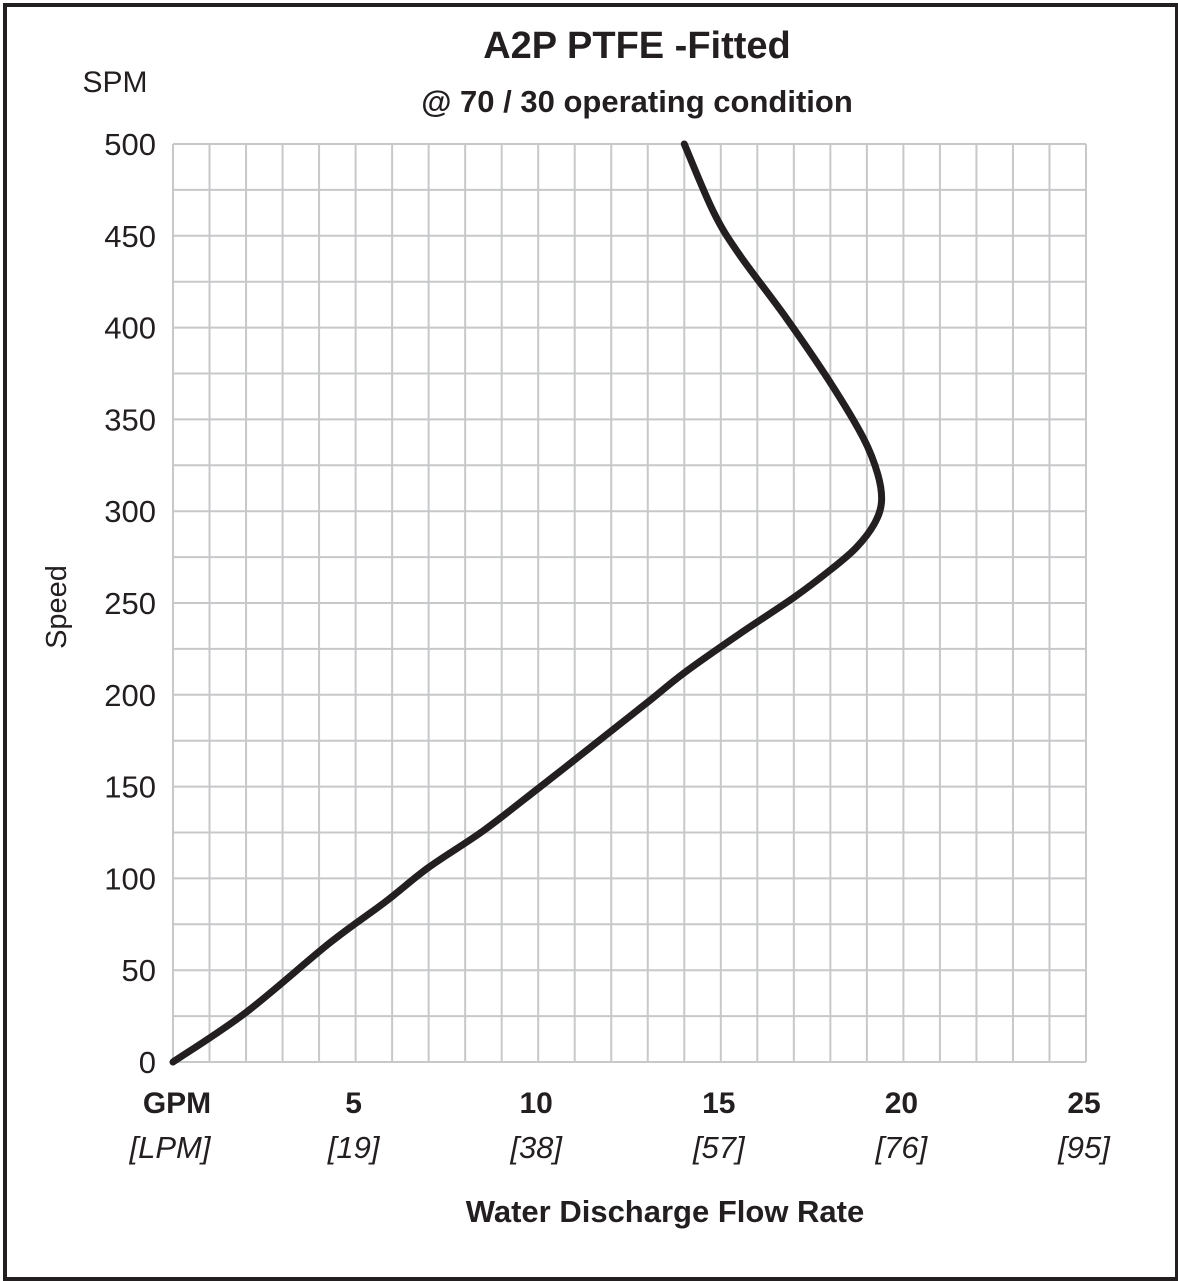 The height and width of the screenshot is (1281, 1178). Describe the element at coordinates (130, 787) in the screenshot. I see `y-tick-label: 150` at that location.